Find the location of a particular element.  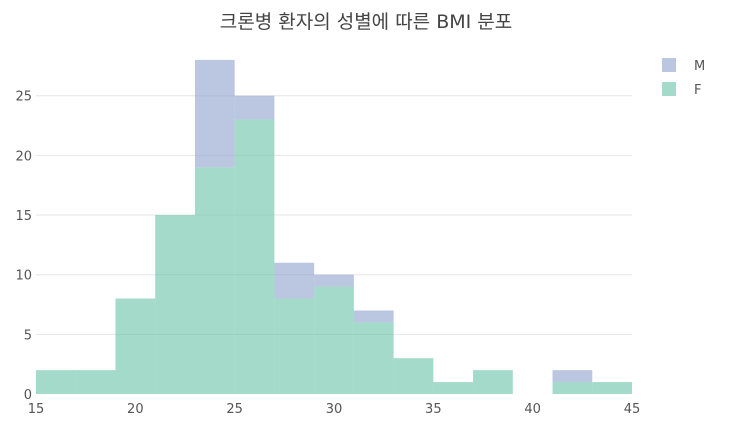

x-axis-ticks: 15 20 25 30 35 40 45 is located at coordinates (334, 409).